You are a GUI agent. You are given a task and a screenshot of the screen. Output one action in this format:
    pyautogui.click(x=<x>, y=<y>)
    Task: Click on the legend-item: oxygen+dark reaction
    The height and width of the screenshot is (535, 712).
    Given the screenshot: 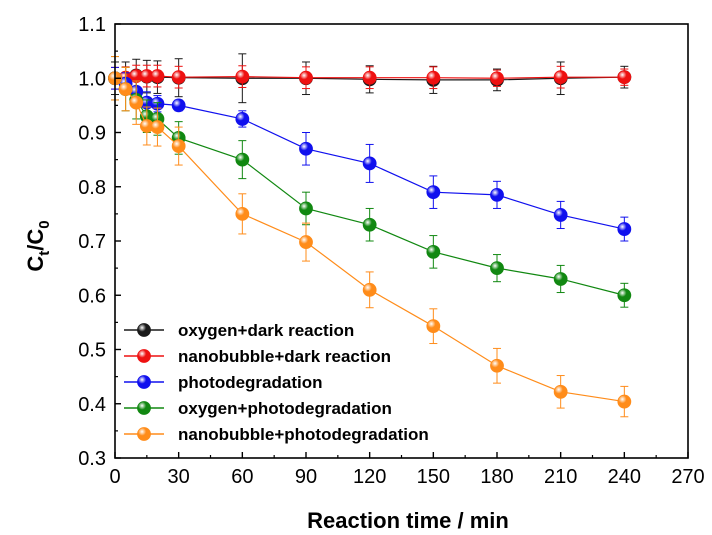 What is the action you would take?
    pyautogui.click(x=239, y=330)
    